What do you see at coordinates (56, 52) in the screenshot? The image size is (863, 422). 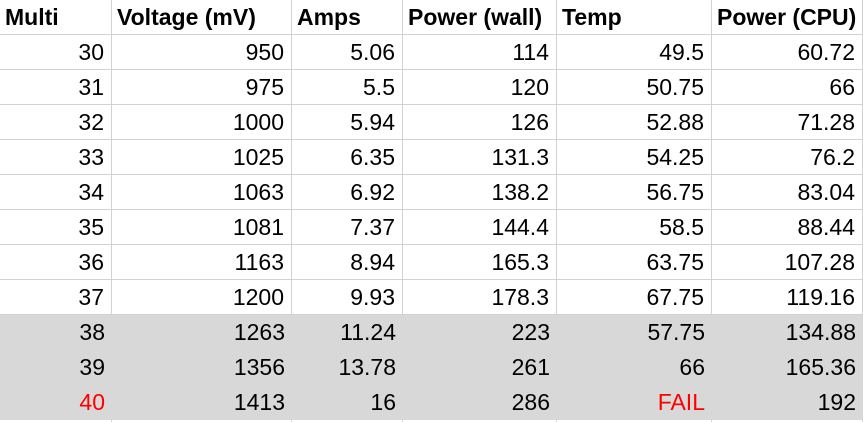 I see `table-cell: 30` at bounding box center [56, 52].